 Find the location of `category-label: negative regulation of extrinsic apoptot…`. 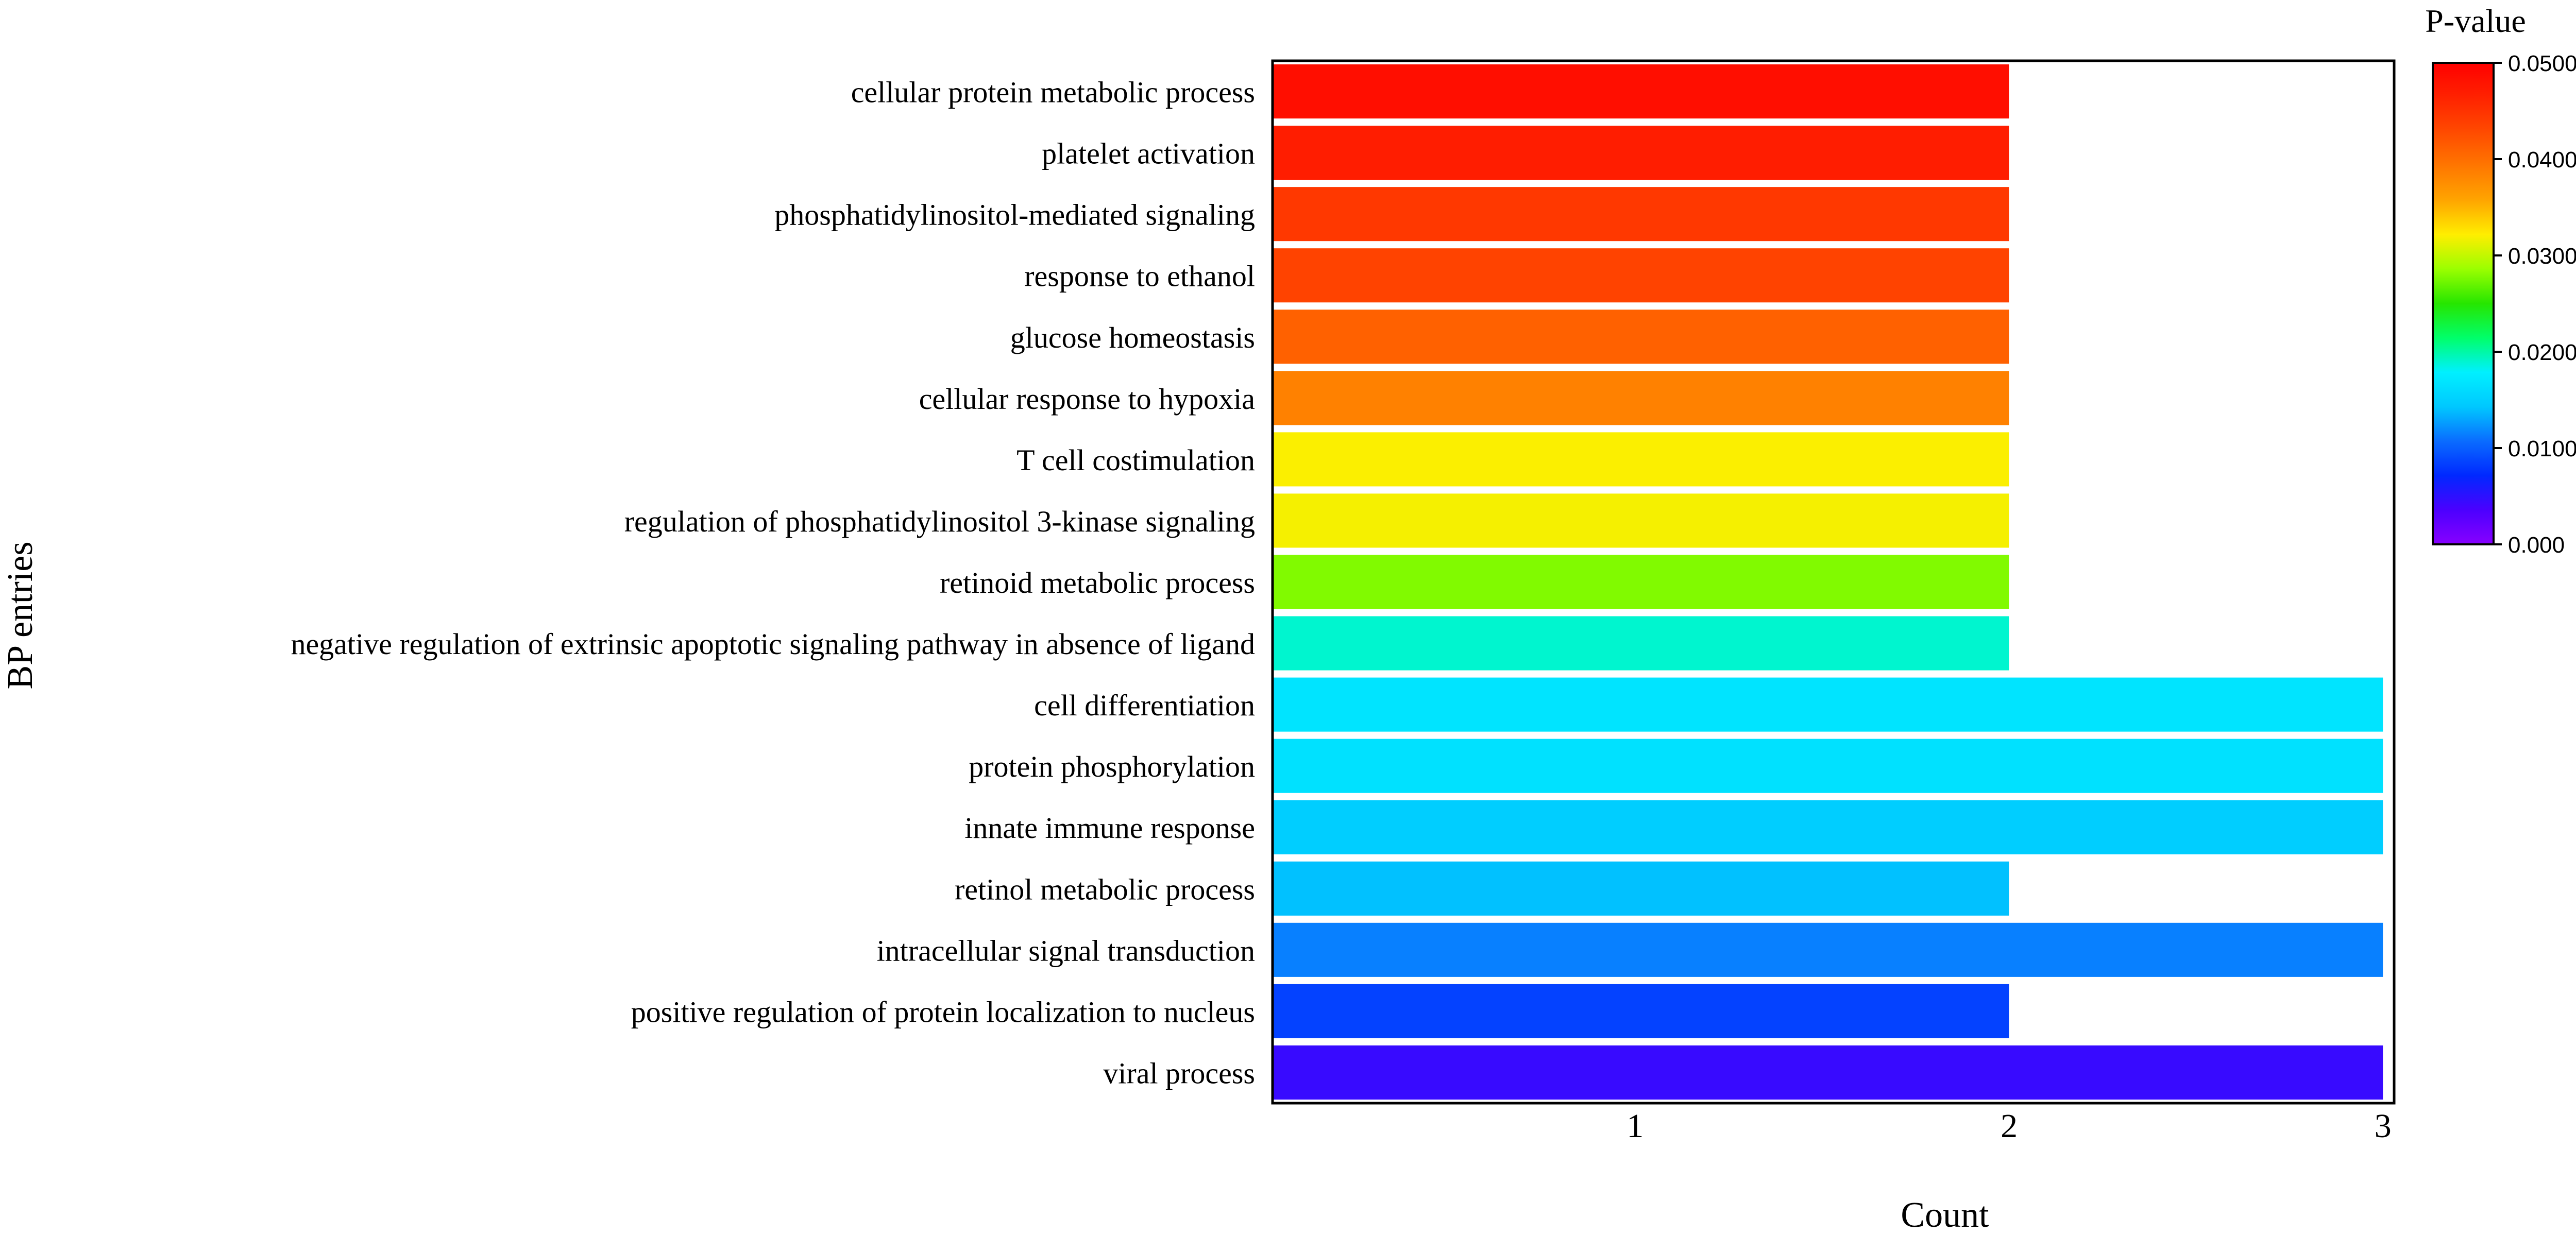

category-label: negative regulation of extrinsic apoptot… is located at coordinates (773, 644).